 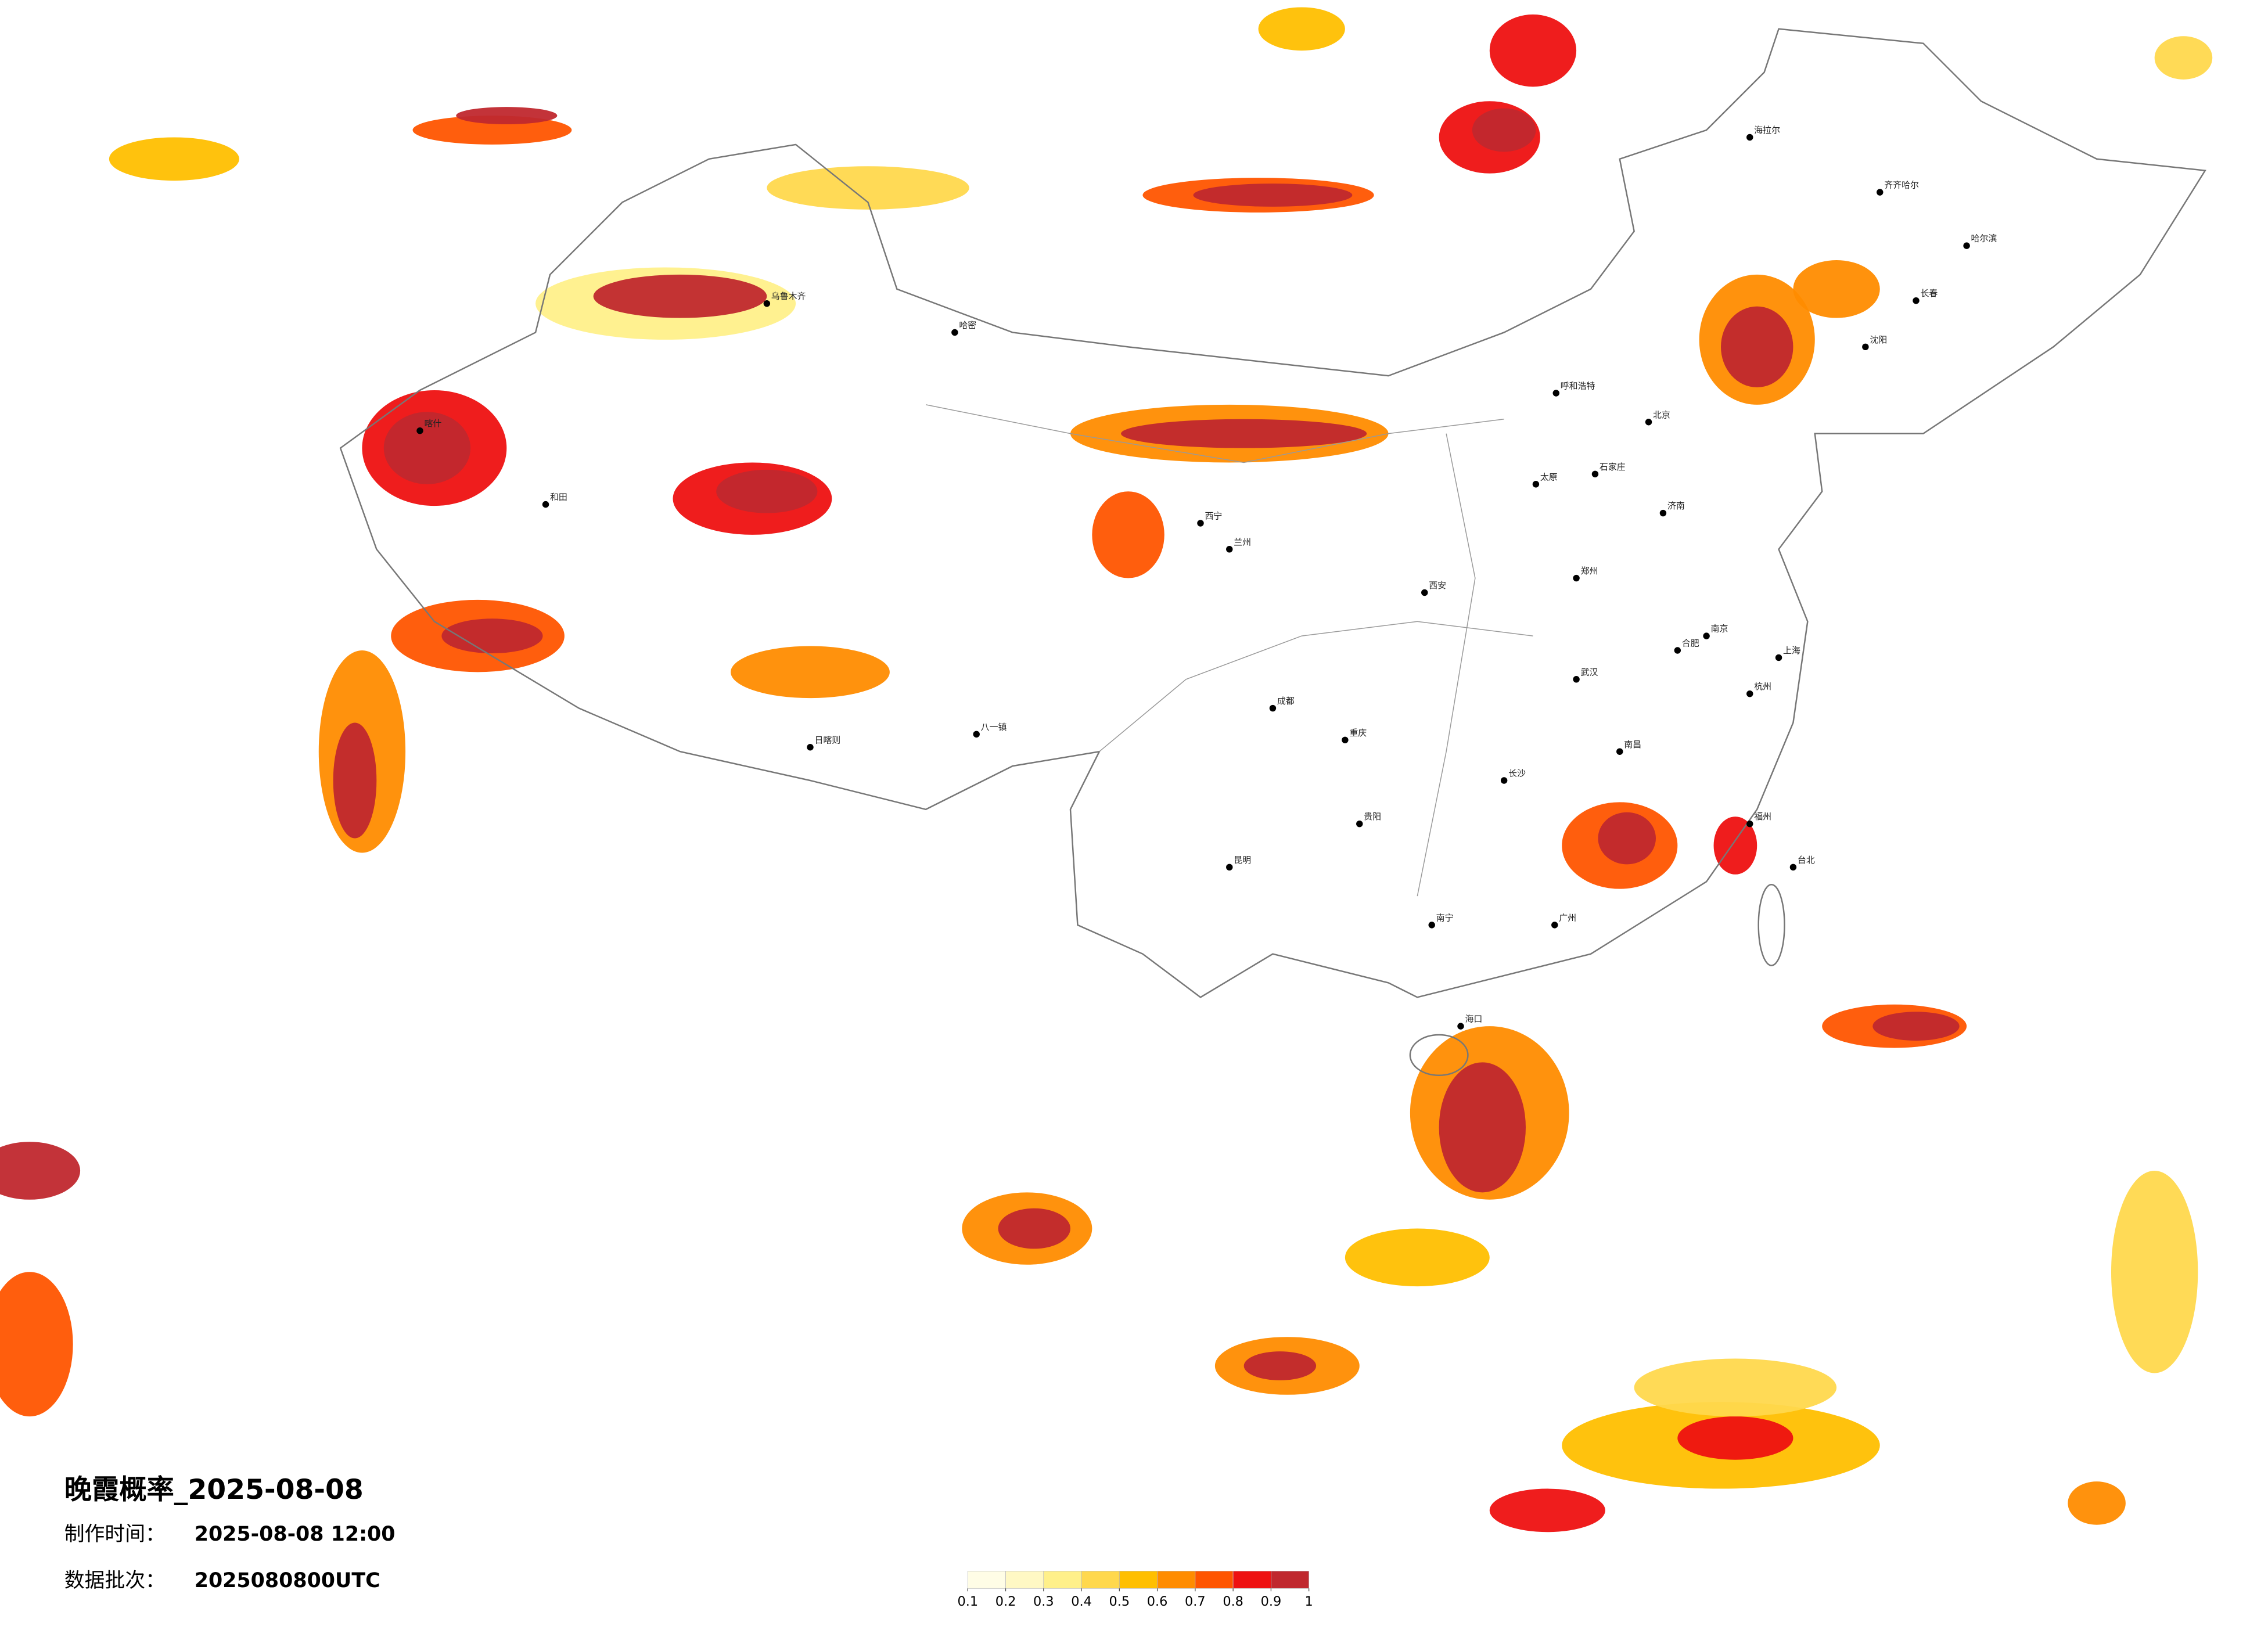 I want to click on city-label: 重庆, so click(x=1358, y=733).